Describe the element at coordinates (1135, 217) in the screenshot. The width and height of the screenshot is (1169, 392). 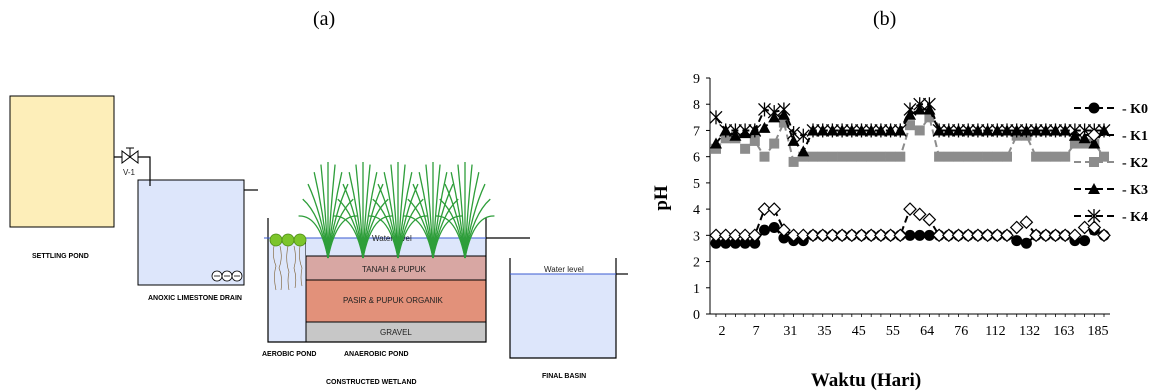
I see `legend-label: - K4` at that location.